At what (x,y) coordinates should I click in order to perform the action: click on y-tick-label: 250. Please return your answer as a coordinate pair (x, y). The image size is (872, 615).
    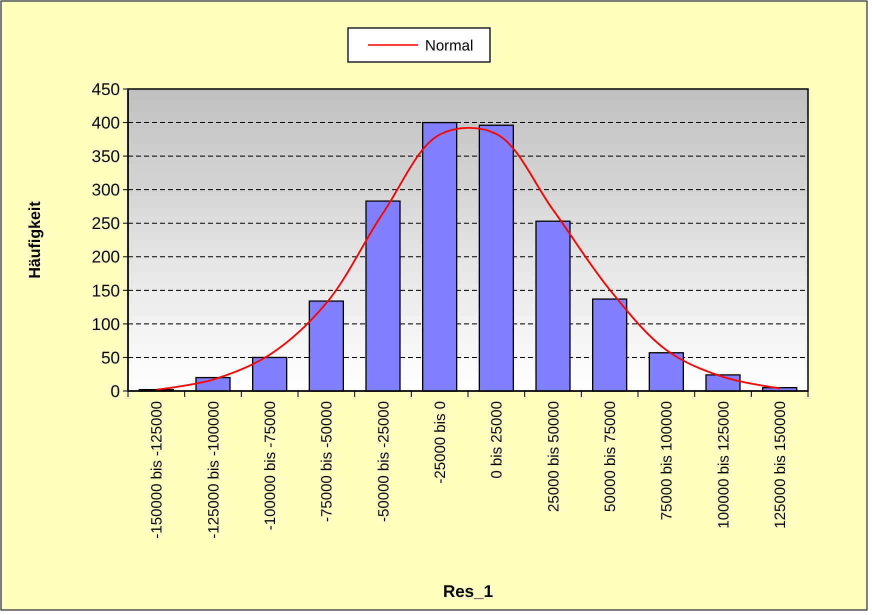
    Looking at the image, I should click on (106, 224).